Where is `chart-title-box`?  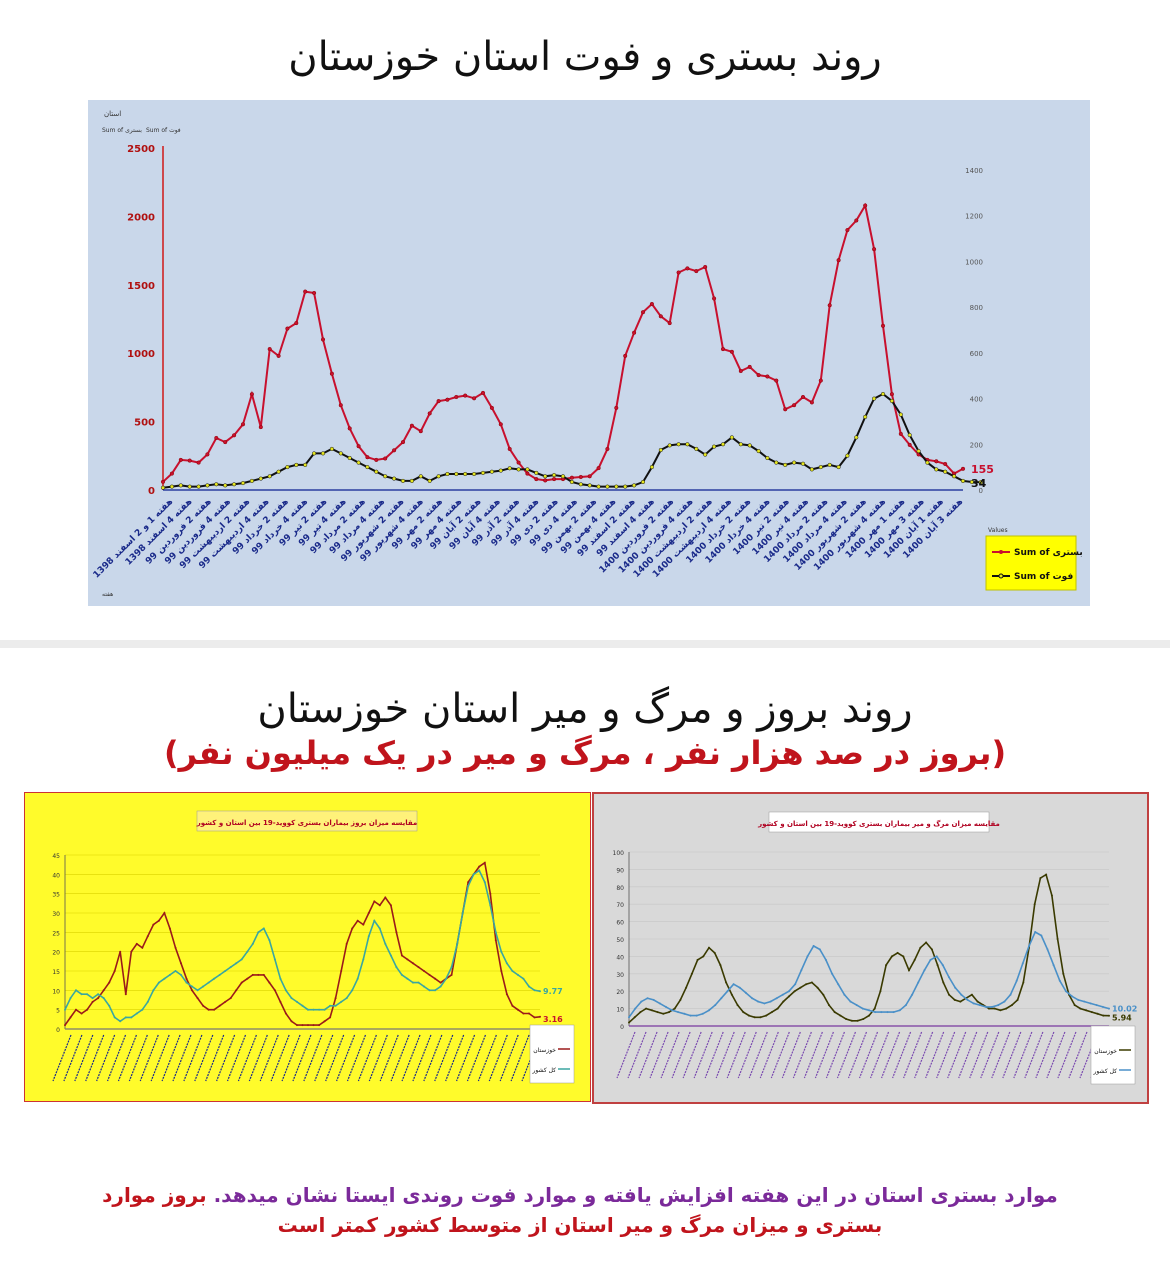 chart-title-box is located at coordinates (879, 822).